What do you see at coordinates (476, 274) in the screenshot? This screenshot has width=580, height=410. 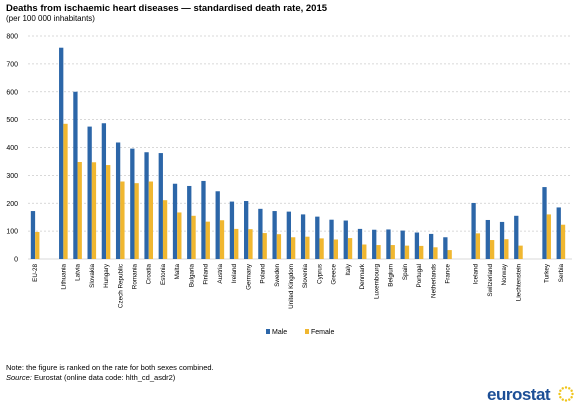 I see `x-tick-label: Iceland` at bounding box center [476, 274].